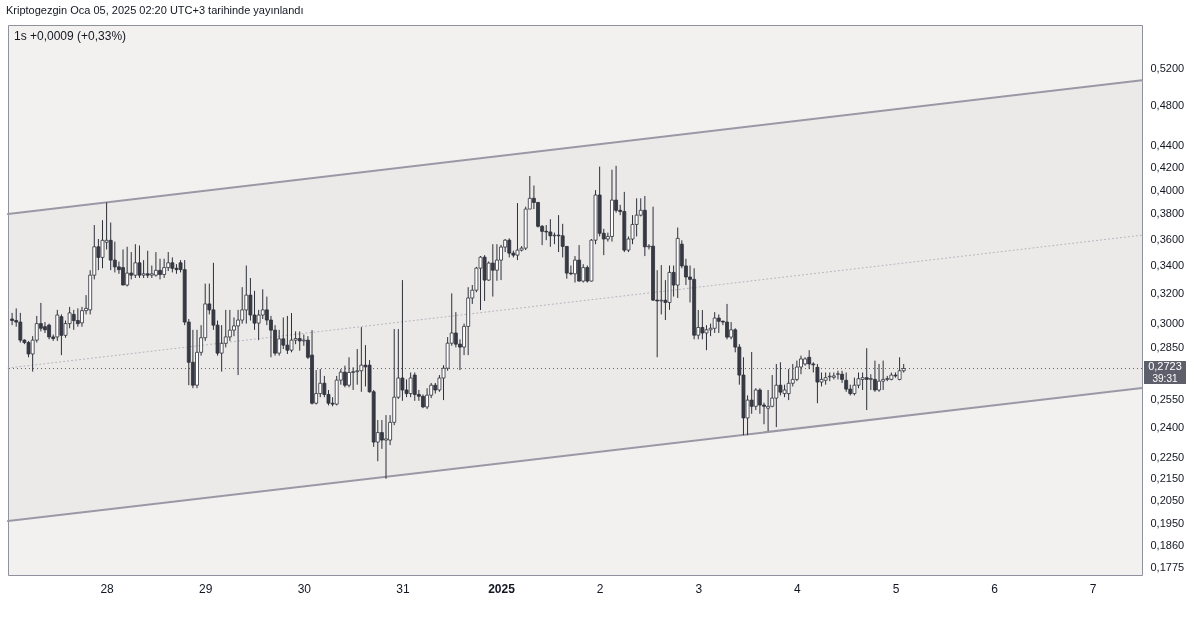 Image resolution: width=1200 pixels, height=624 pixels. What do you see at coordinates (798, 588) in the screenshot?
I see `x-tick-label: 4` at bounding box center [798, 588].